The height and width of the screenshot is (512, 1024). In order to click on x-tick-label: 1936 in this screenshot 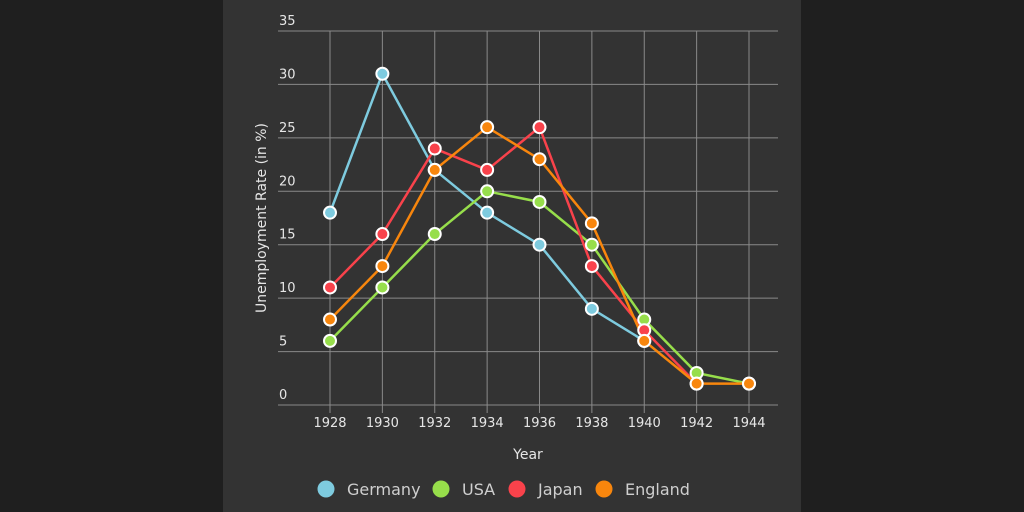, I will do `click(539, 423)`.